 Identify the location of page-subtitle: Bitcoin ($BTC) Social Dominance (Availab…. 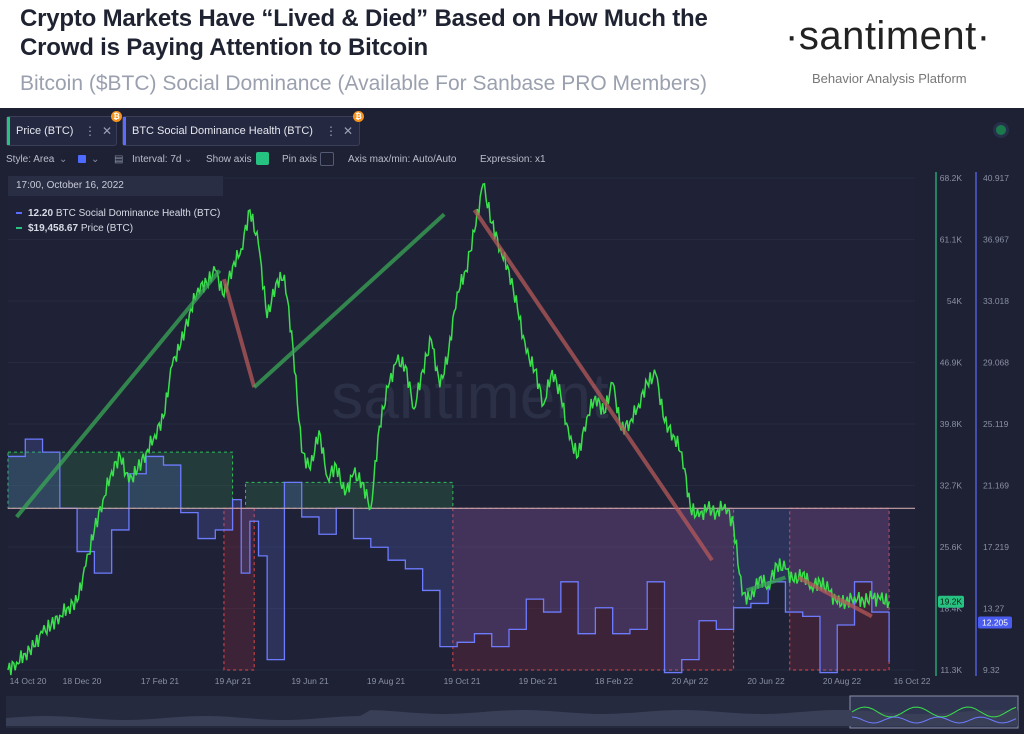
(364, 83).